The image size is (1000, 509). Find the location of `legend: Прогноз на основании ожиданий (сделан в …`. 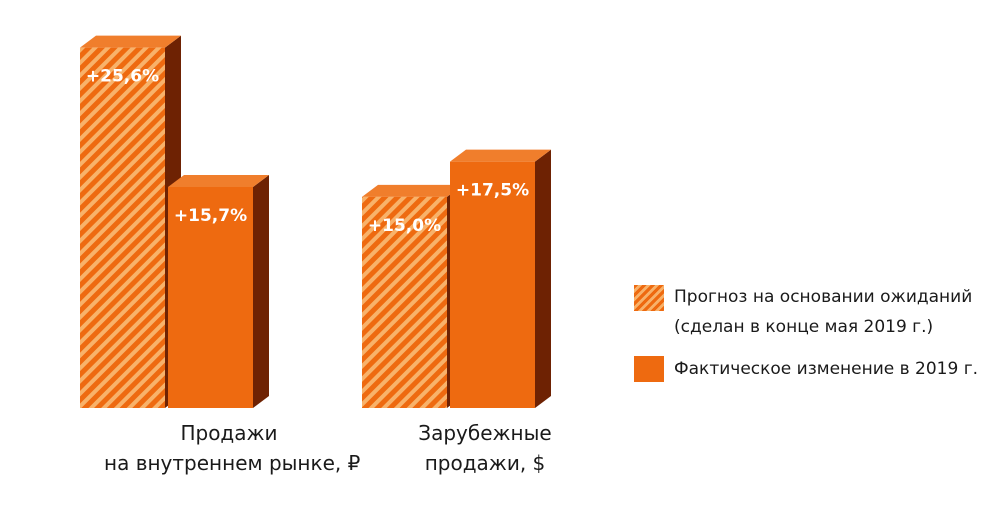

legend: Прогноз на основании ожиданий (сделан в … is located at coordinates (814, 333).